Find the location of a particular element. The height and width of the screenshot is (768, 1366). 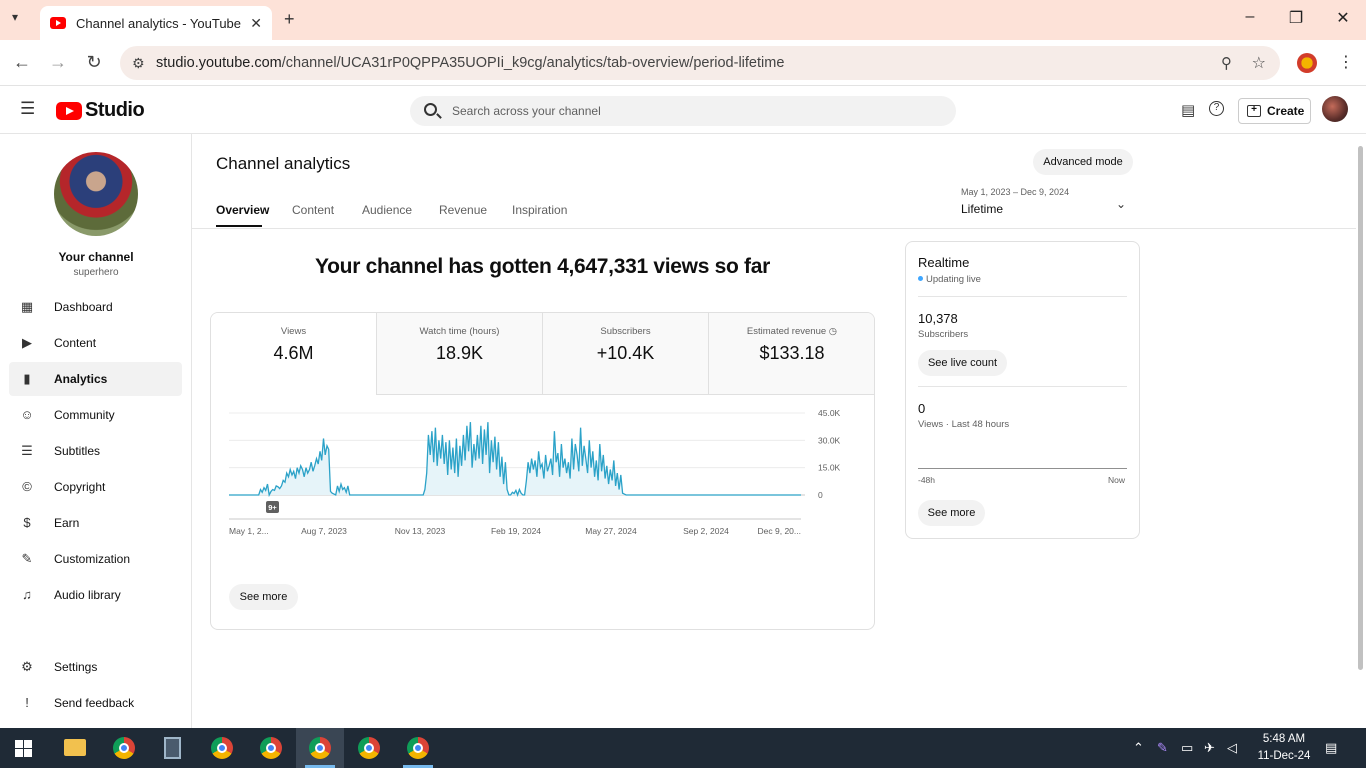

hamburger-menu-icon: ☰ is located at coordinates (28, 108).